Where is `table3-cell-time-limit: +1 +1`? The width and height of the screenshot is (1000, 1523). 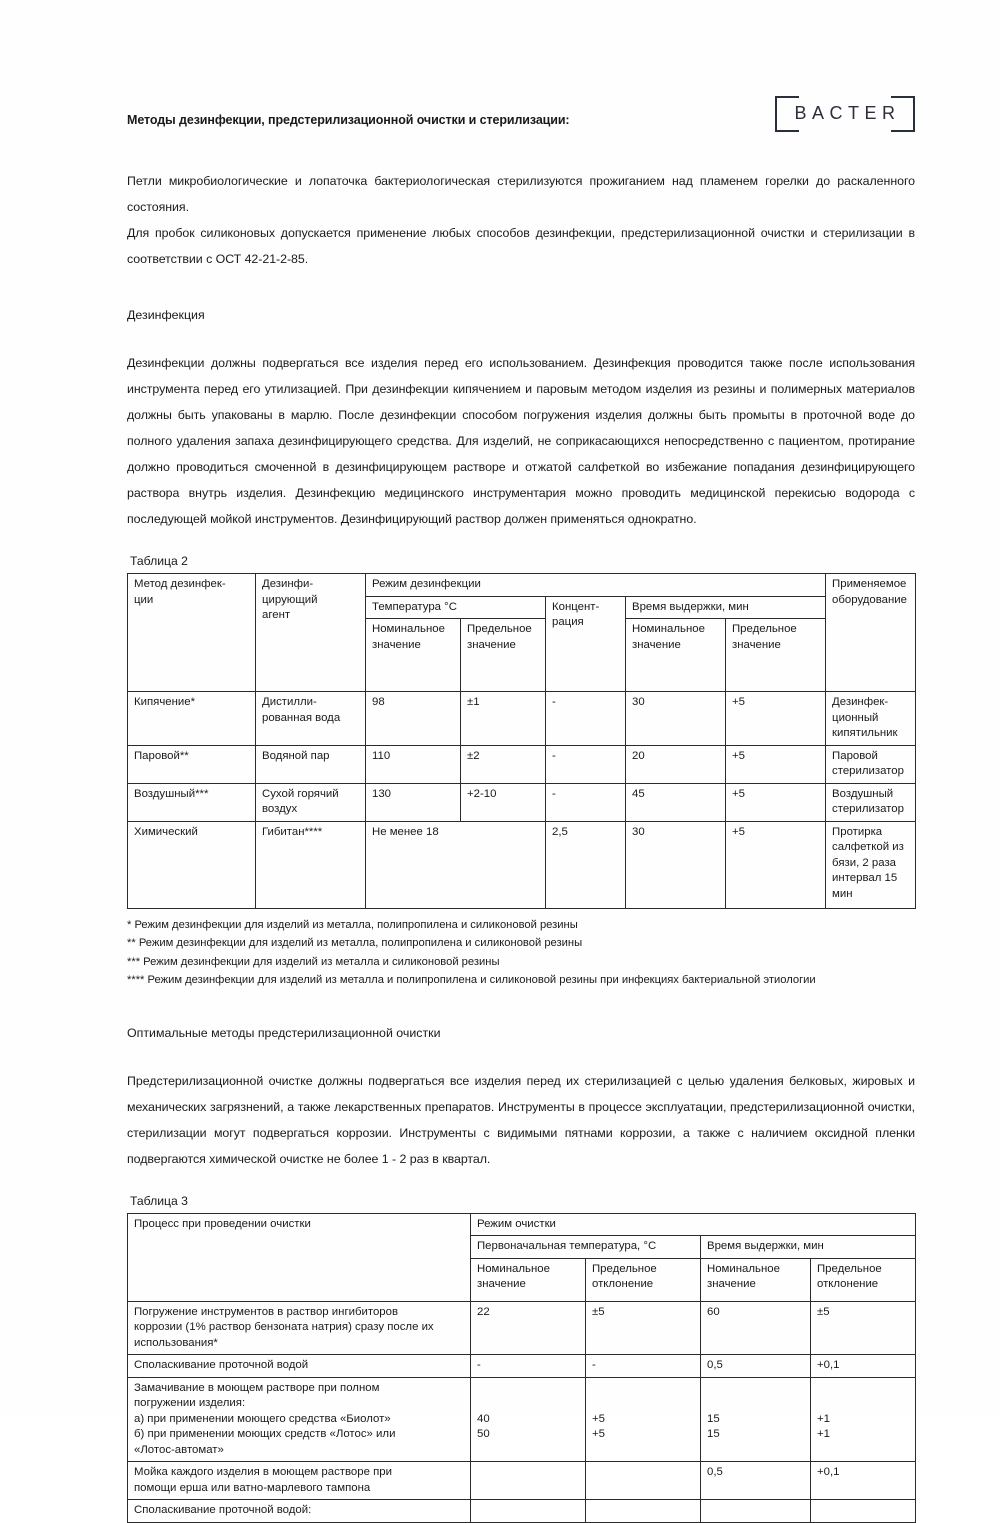 table3-cell-time-limit: +1 +1 is located at coordinates (863, 1419).